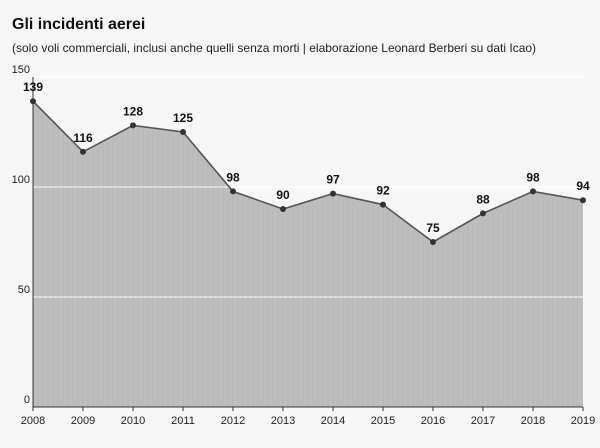 The height and width of the screenshot is (448, 600). What do you see at coordinates (283, 421) in the screenshot?
I see `x-tick-label-2013: 2013` at bounding box center [283, 421].